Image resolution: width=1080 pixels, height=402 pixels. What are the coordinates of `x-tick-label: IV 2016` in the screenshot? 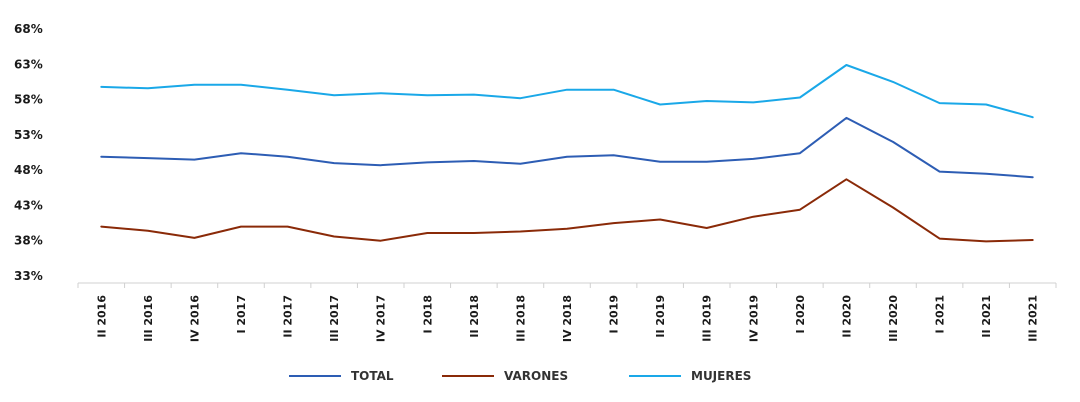 It's located at (194, 318).